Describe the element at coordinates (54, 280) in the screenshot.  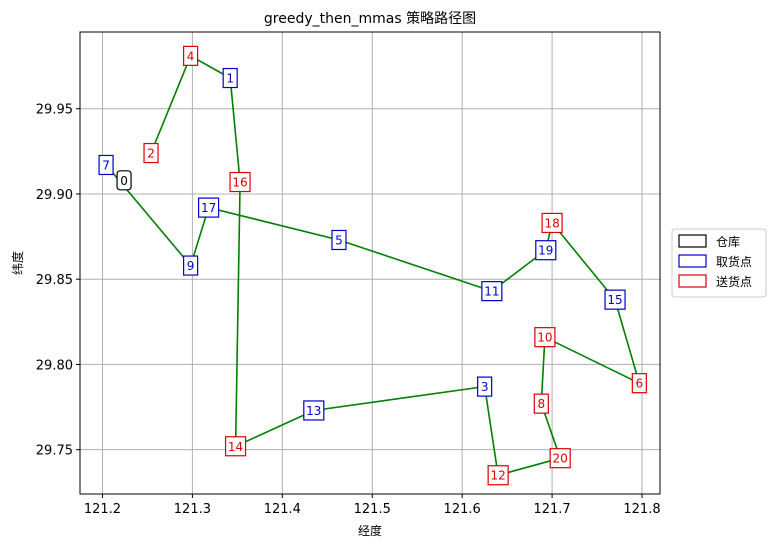
I see `y-tick-label: 29.85` at that location.